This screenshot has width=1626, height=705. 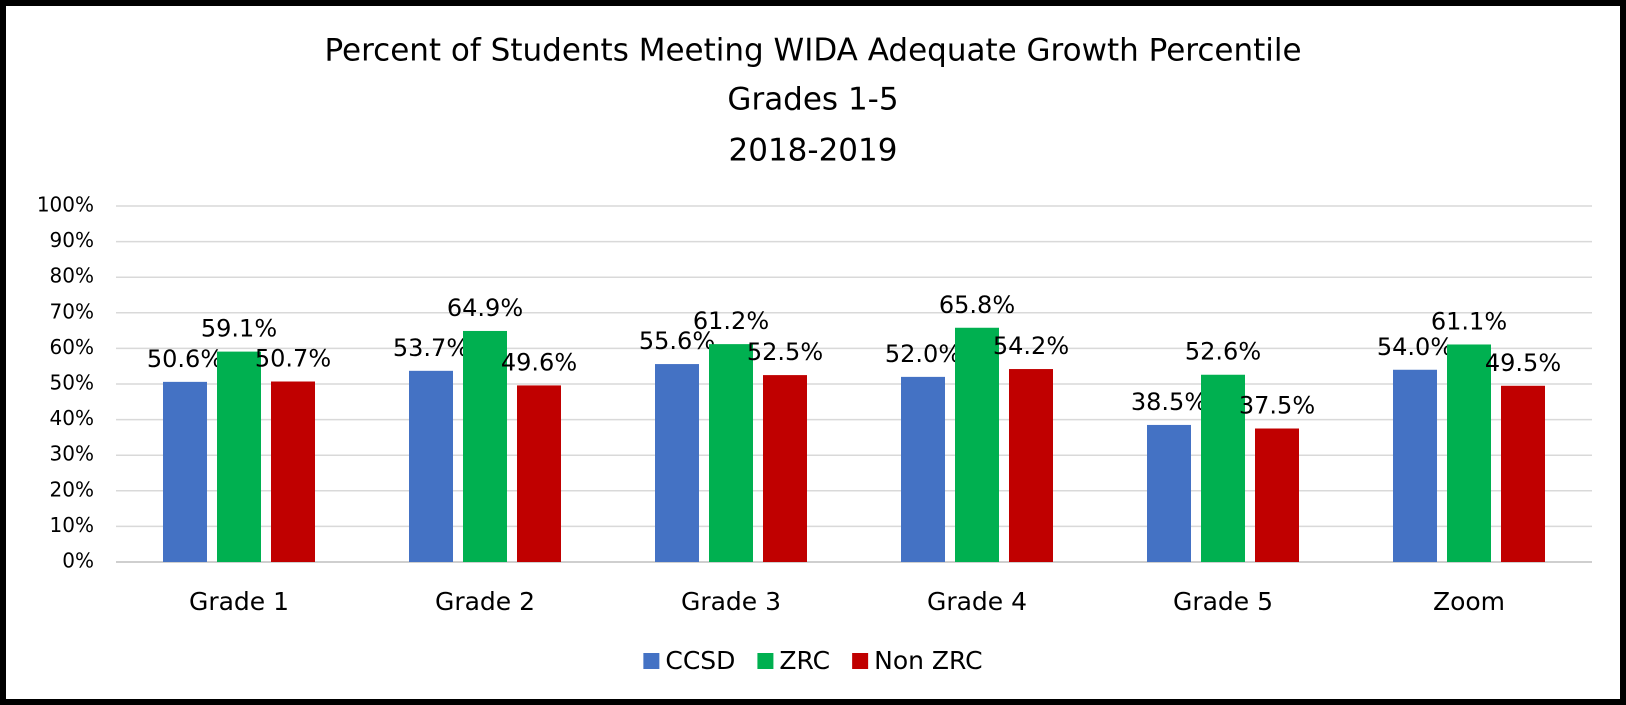 What do you see at coordinates (239, 601) in the screenshot?
I see `x-tick-label: Grade 1` at bounding box center [239, 601].